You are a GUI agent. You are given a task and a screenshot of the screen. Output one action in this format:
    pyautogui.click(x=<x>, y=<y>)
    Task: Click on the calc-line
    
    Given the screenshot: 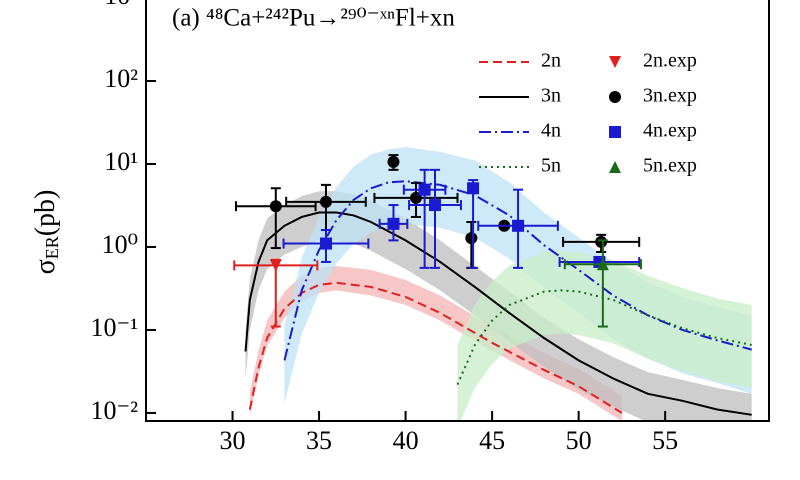 What is the action you would take?
    pyautogui.click(x=435, y=347)
    